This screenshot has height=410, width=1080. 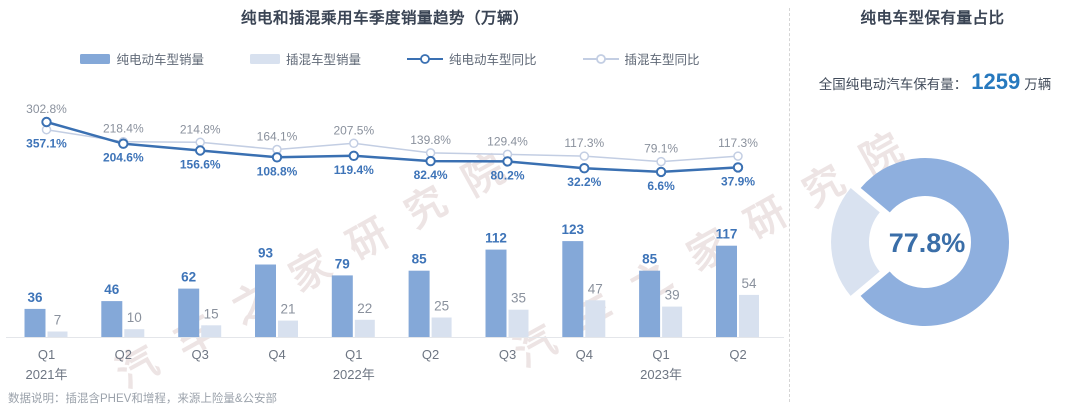 I want to click on left-chart-title: 纯电和插混乘用车季度销量趋势（万辆）, so click(x=384, y=18).